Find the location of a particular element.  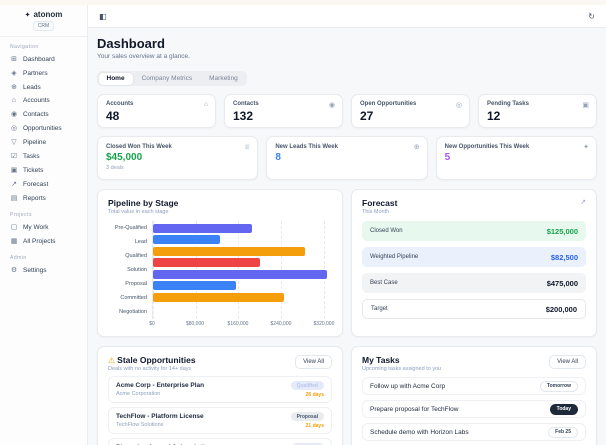

sidebar-section-projects: Projects is located at coordinates (21, 215).